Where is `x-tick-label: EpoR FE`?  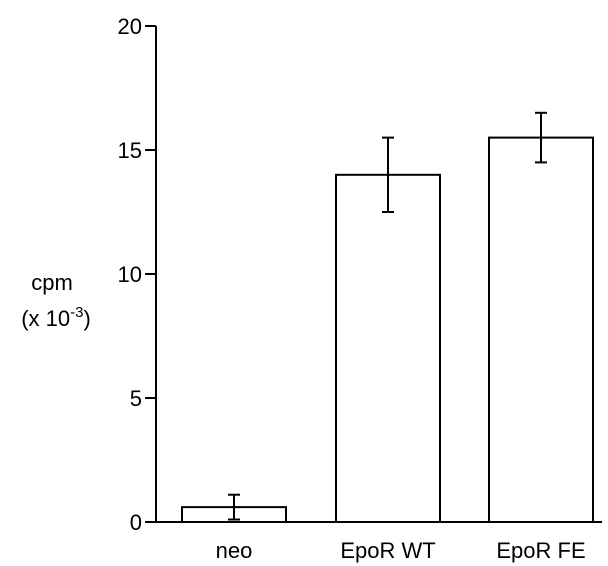
x-tick-label: EpoR FE is located at coordinates (540, 550).